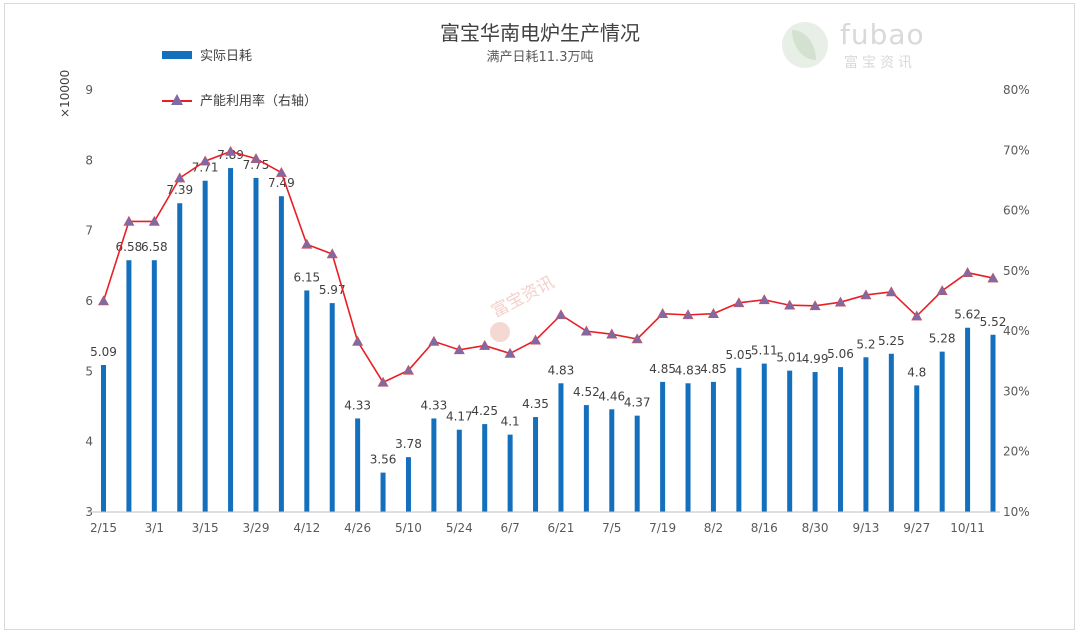 This screenshot has width=1080, height=634. Describe the element at coordinates (89, 301) in the screenshot. I see `y-left-tick-label: 6` at that location.